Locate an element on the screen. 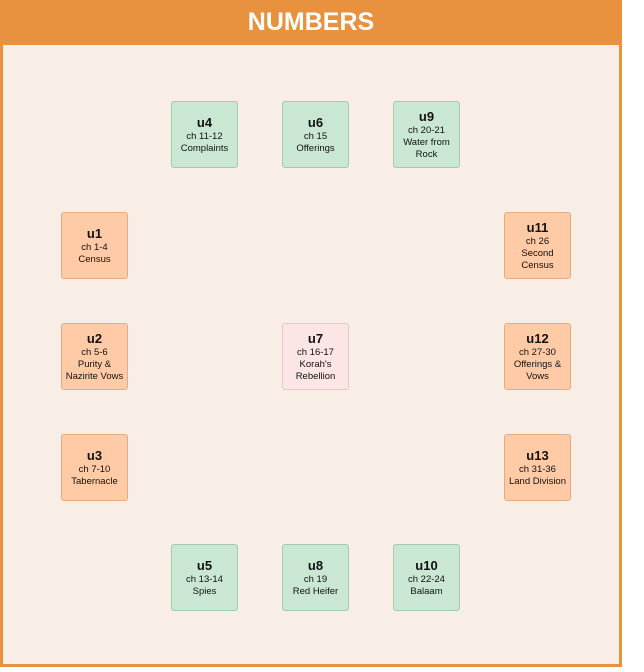 This screenshot has width=644, height=672. unit-chapters: ch 7-10 is located at coordinates (94, 469).